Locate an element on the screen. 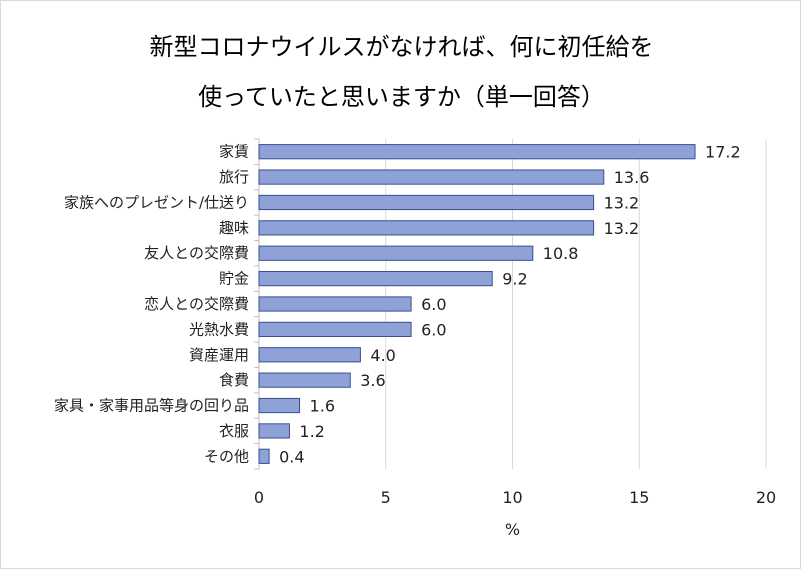 The image size is (801, 570). category-label-10: 家具・家事用品等身の回り品 is located at coordinates (151, 406).